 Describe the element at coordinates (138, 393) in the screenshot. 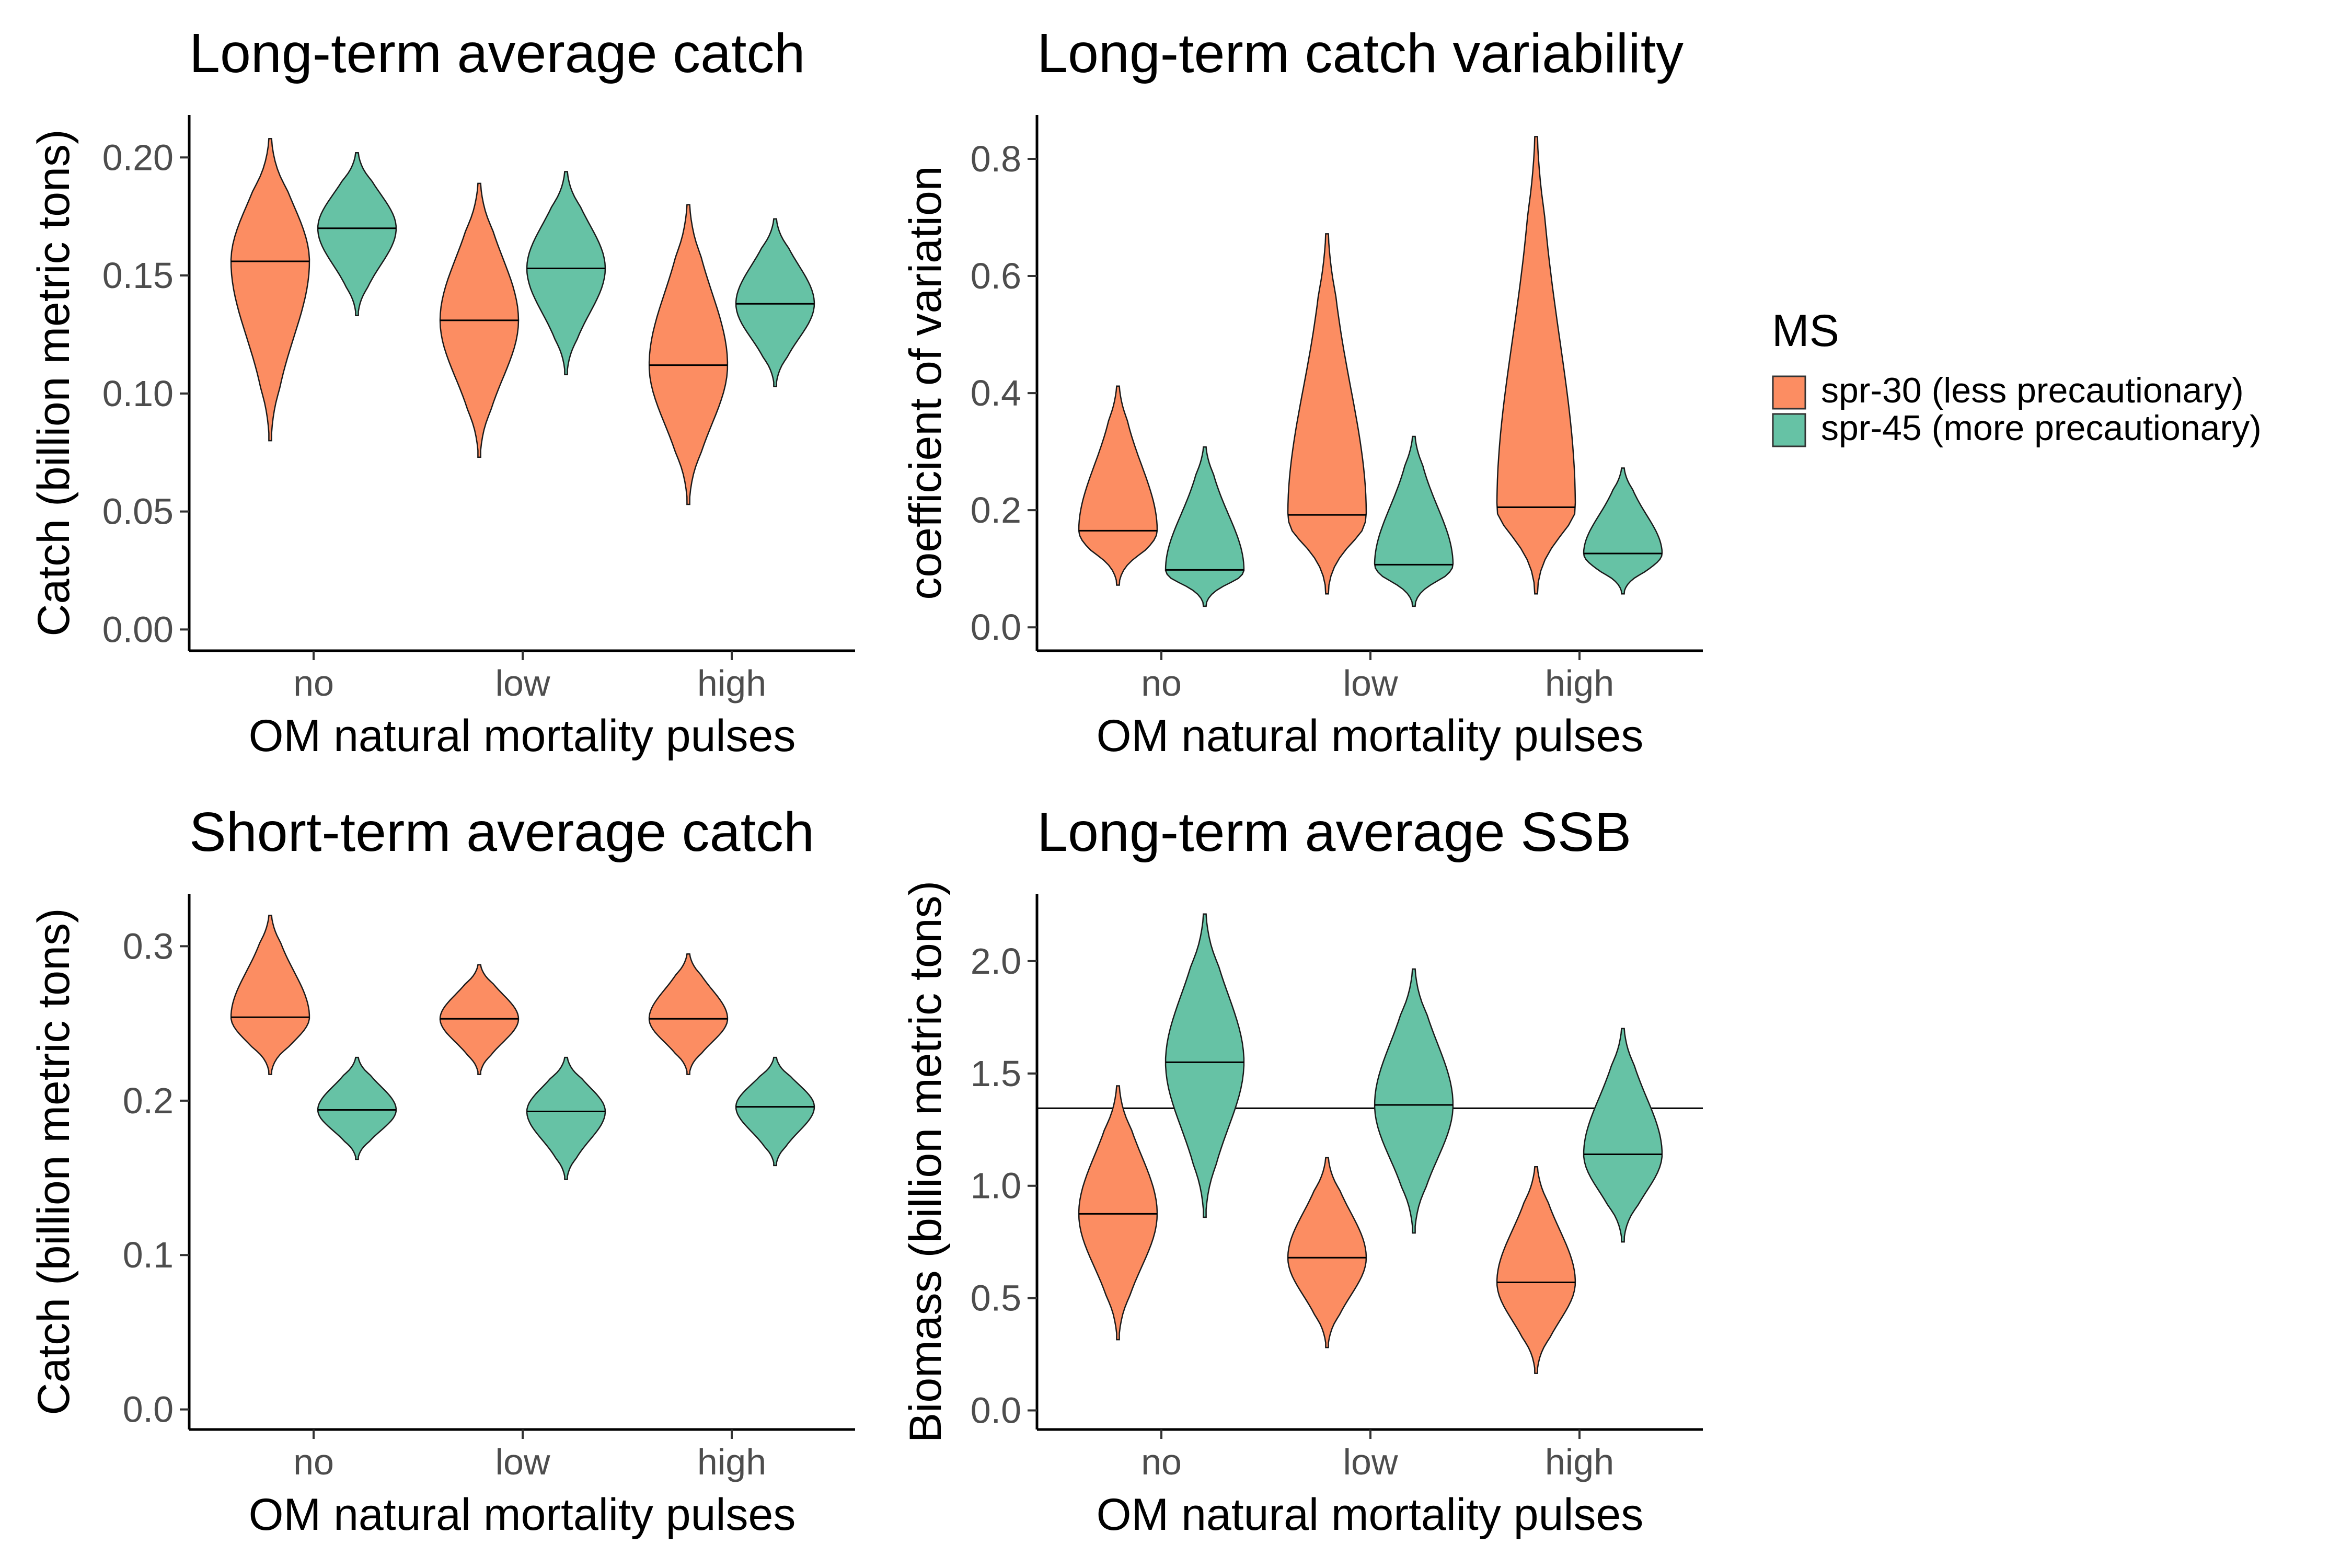

I see `y-tick-label: 0.10` at that location.